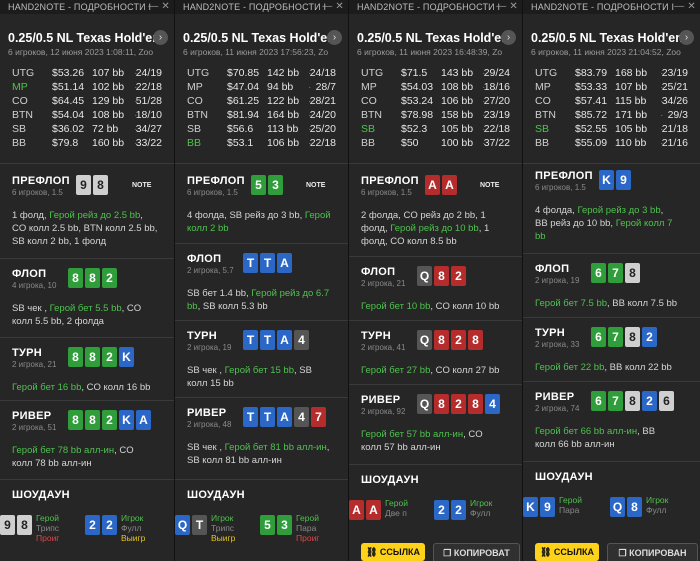 The width and height of the screenshot is (700, 561). I want to click on playing-card: 9, so click(83, 185).